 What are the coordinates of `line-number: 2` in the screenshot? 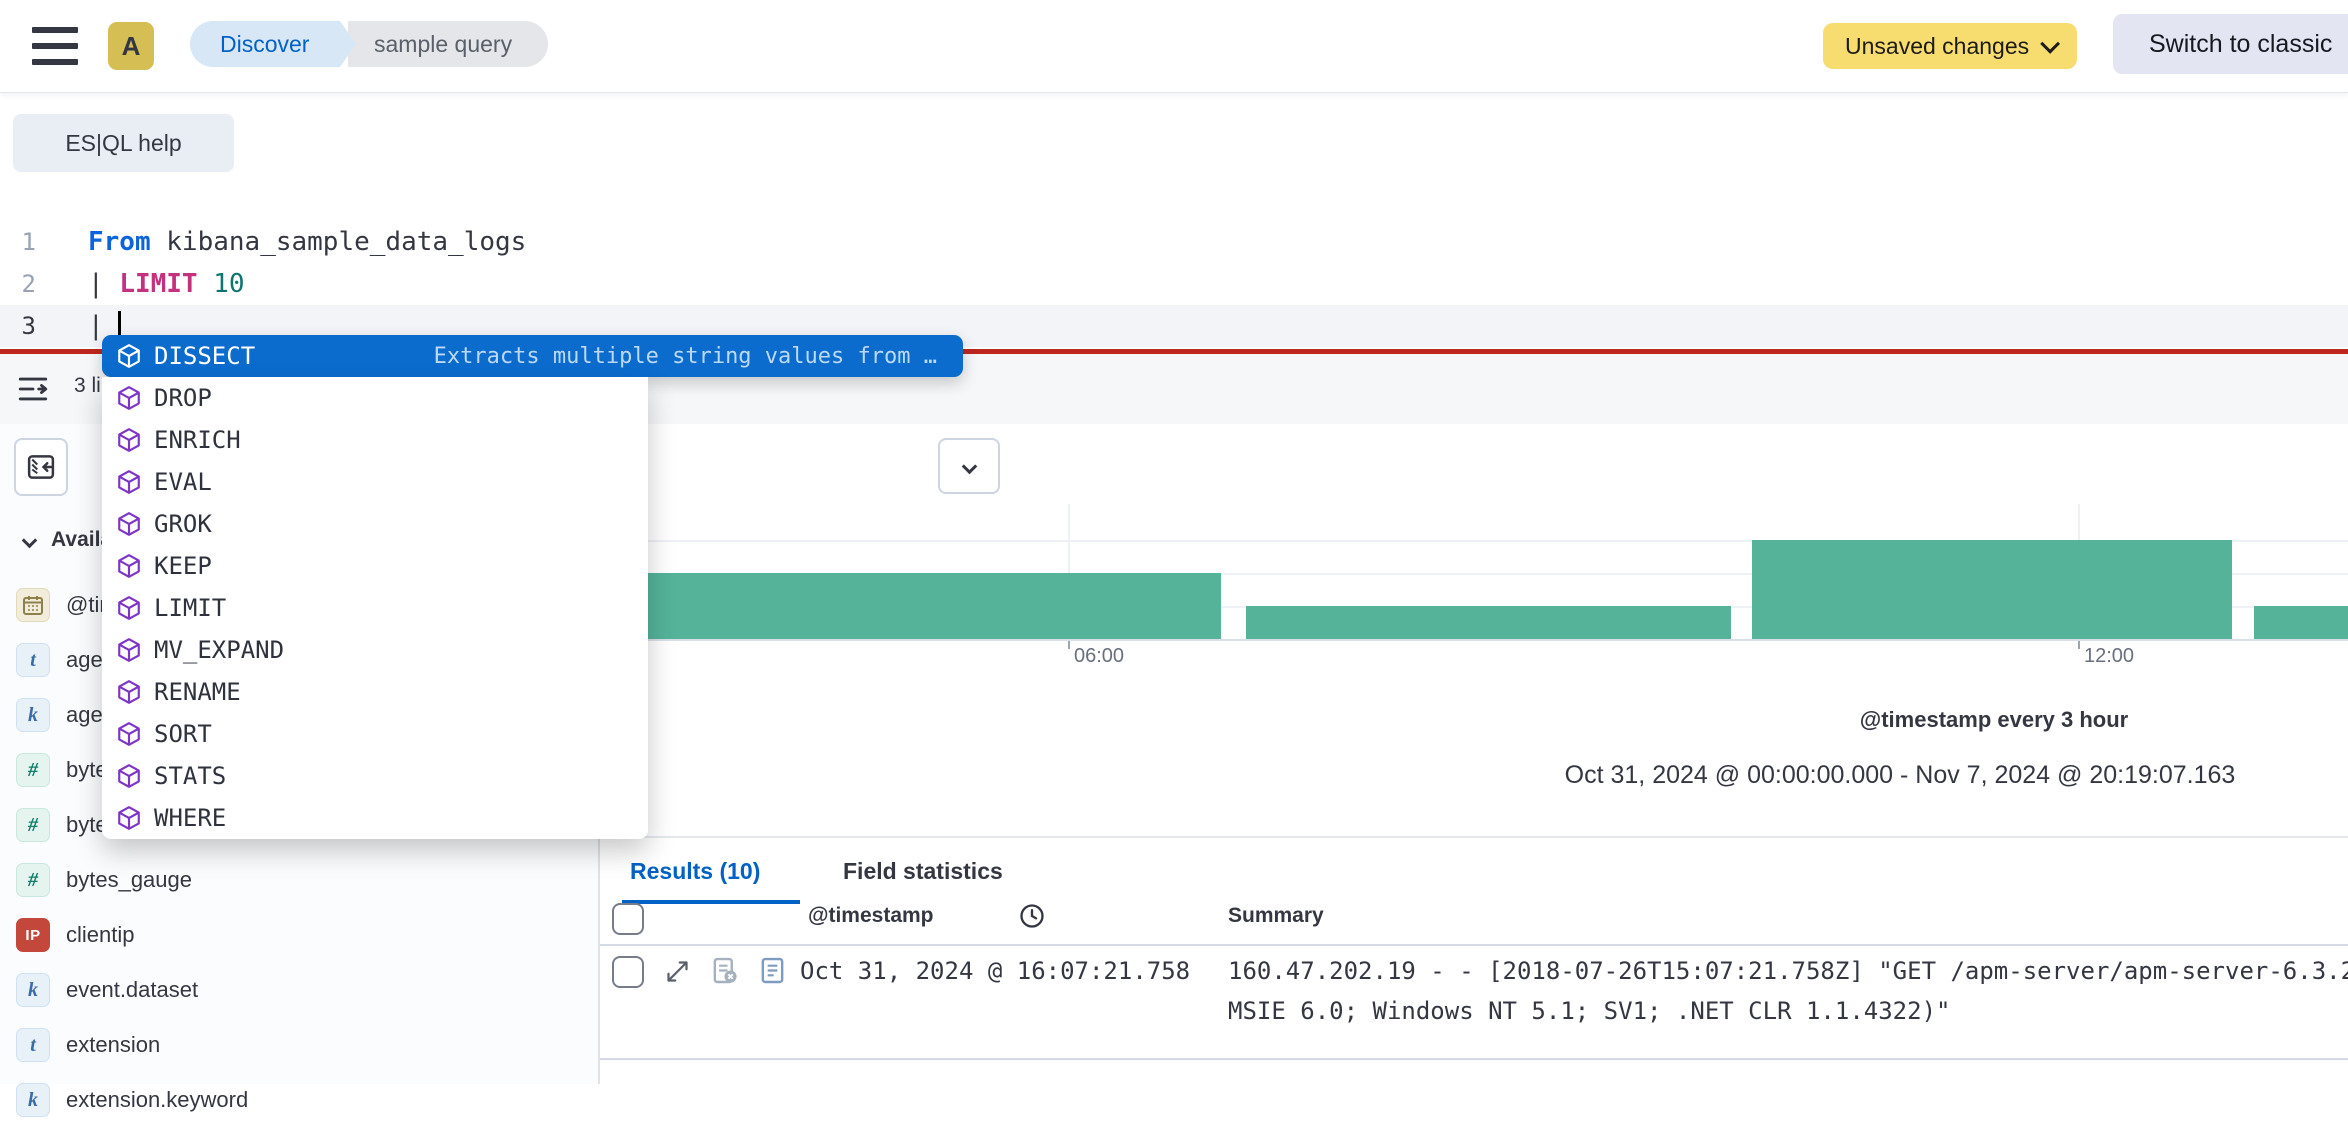 It's located at (28, 284).